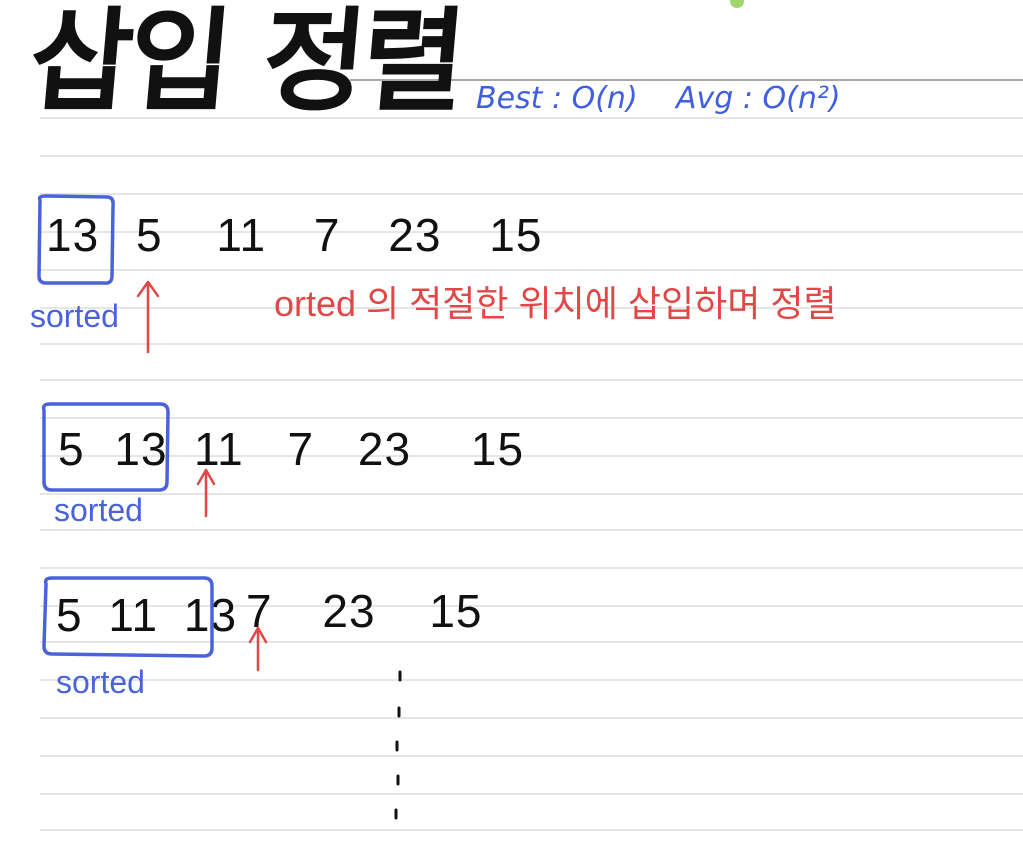 The height and width of the screenshot is (850, 1023). I want to click on row-3-value: 23, so click(349, 611).